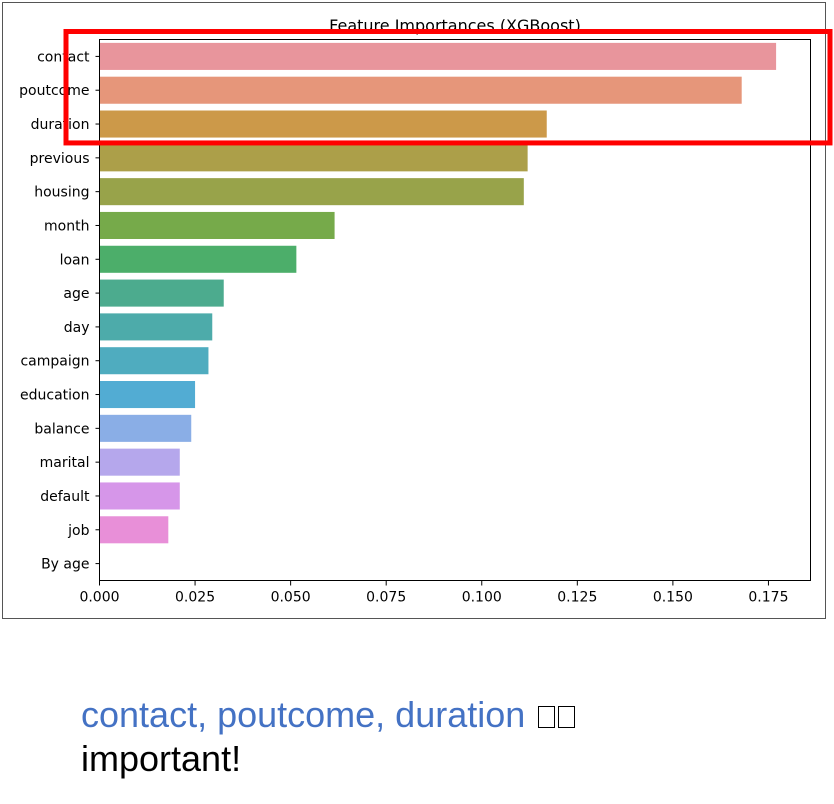 The height and width of the screenshot is (804, 834). I want to click on y-tick-label: poutcome, so click(54, 91).